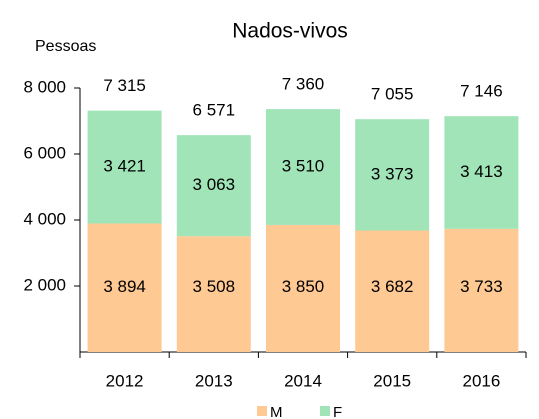  I want to click on legend-label: M, so click(276, 411).